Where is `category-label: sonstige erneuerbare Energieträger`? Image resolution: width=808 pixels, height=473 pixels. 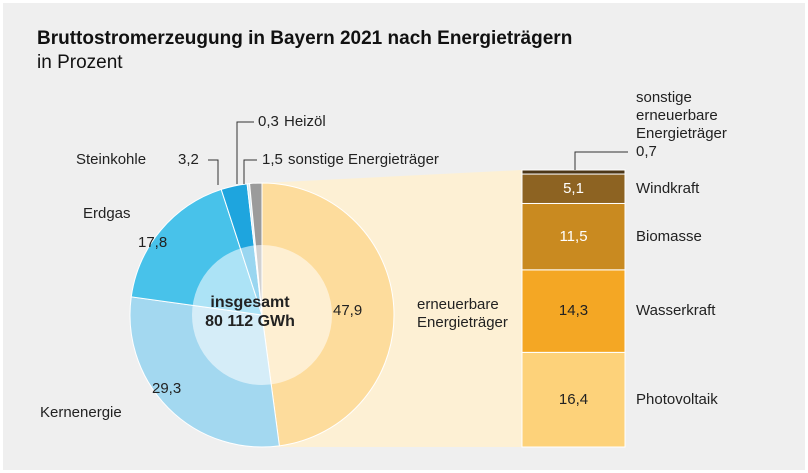
category-label: sonstige erneuerbare Energieträger is located at coordinates (681, 115).